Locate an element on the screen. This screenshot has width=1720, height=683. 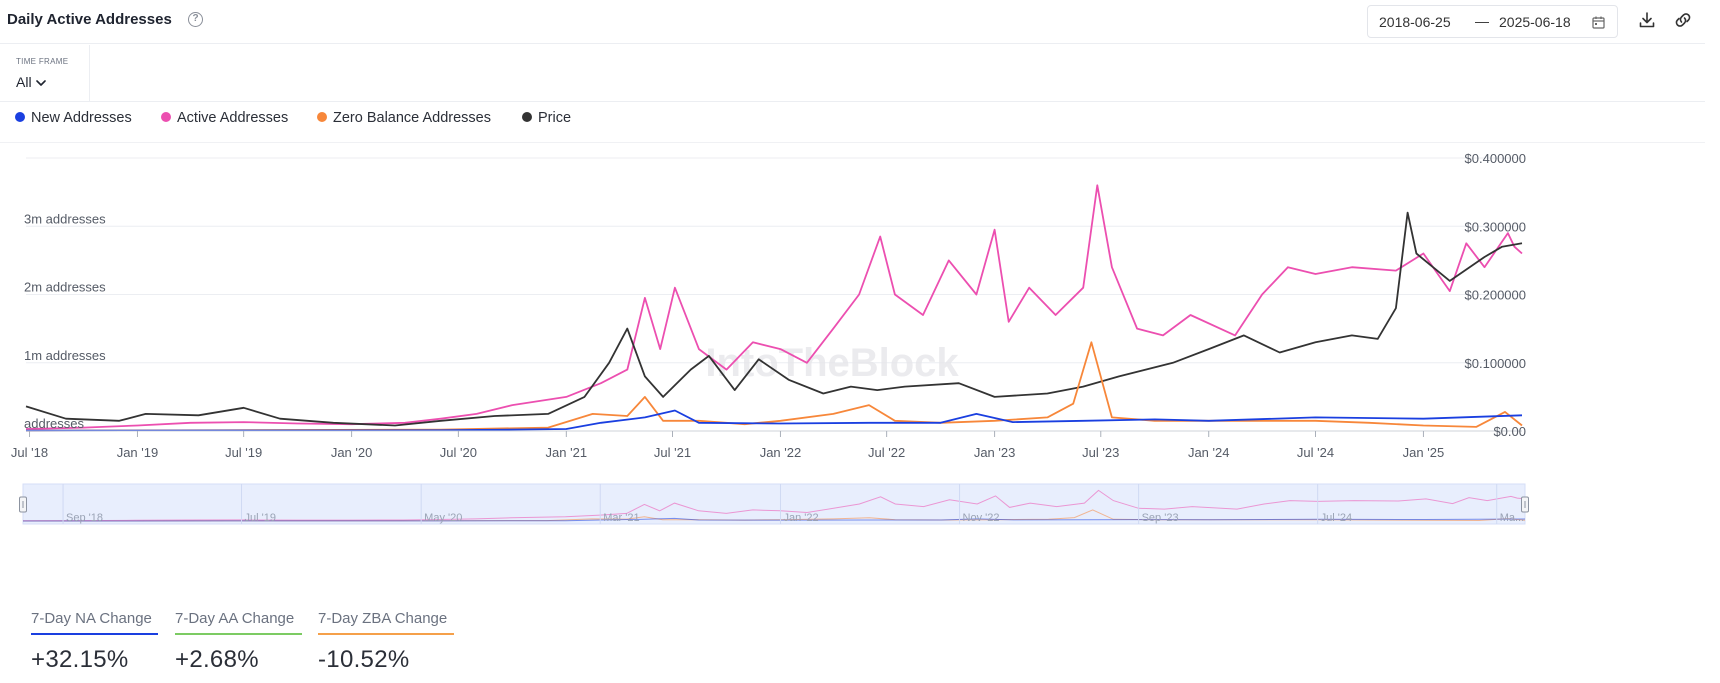
navigator-tick-label: Jul '19 is located at coordinates (260, 518).